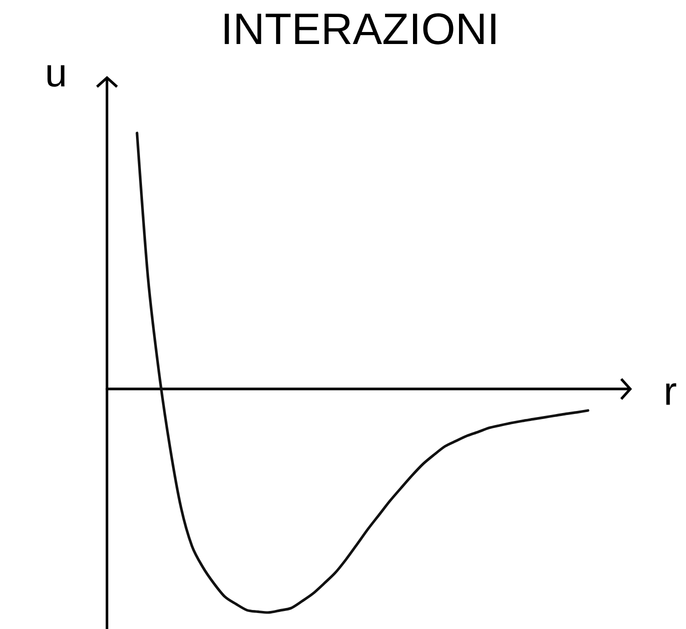 The height and width of the screenshot is (629, 686). What do you see at coordinates (56, 76) in the screenshot?
I see `y-axis-title: u` at bounding box center [56, 76].